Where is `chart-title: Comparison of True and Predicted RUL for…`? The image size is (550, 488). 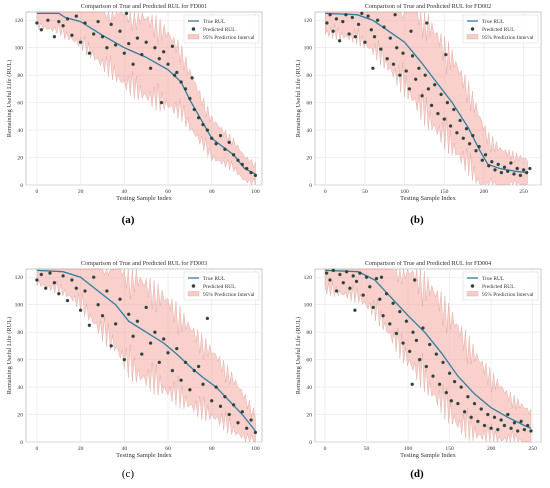
chart-title: Comparison of True and Predicted RUL for… is located at coordinates (144, 6).